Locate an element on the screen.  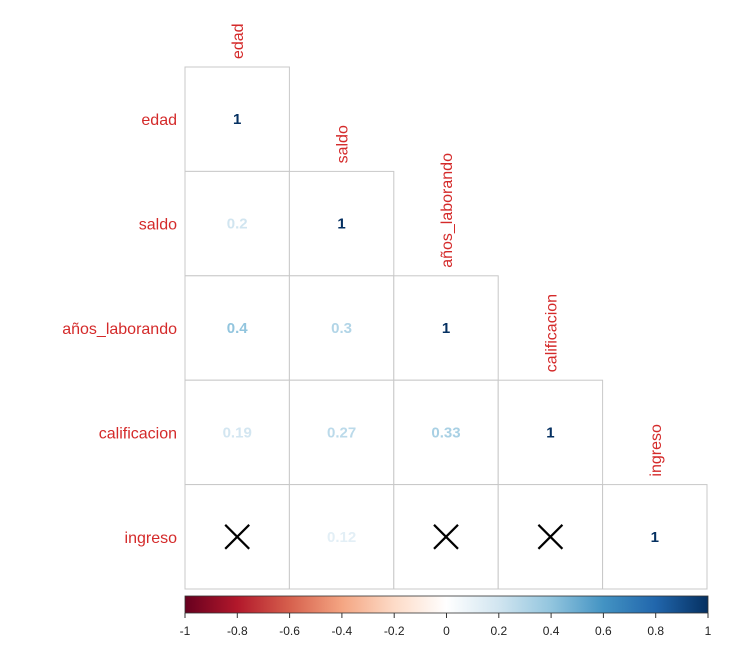
cell-ingreso-calificacion is located at coordinates (550, 537).